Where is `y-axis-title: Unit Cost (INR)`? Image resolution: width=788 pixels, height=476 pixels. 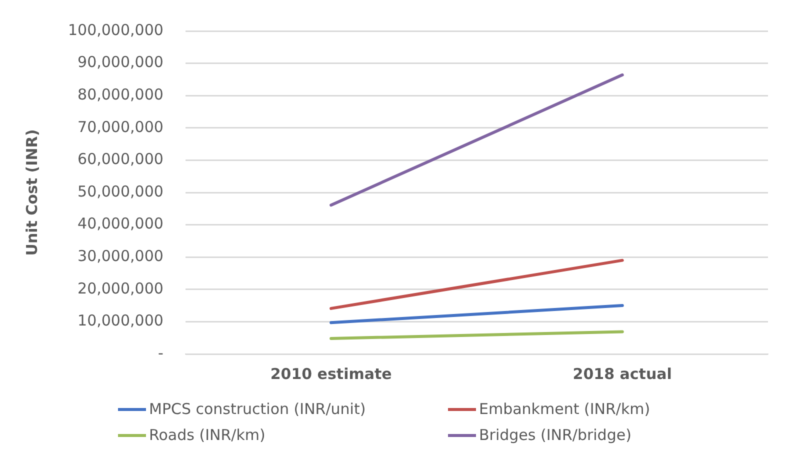
y-axis-title: Unit Cost (INR) is located at coordinates (31, 192).